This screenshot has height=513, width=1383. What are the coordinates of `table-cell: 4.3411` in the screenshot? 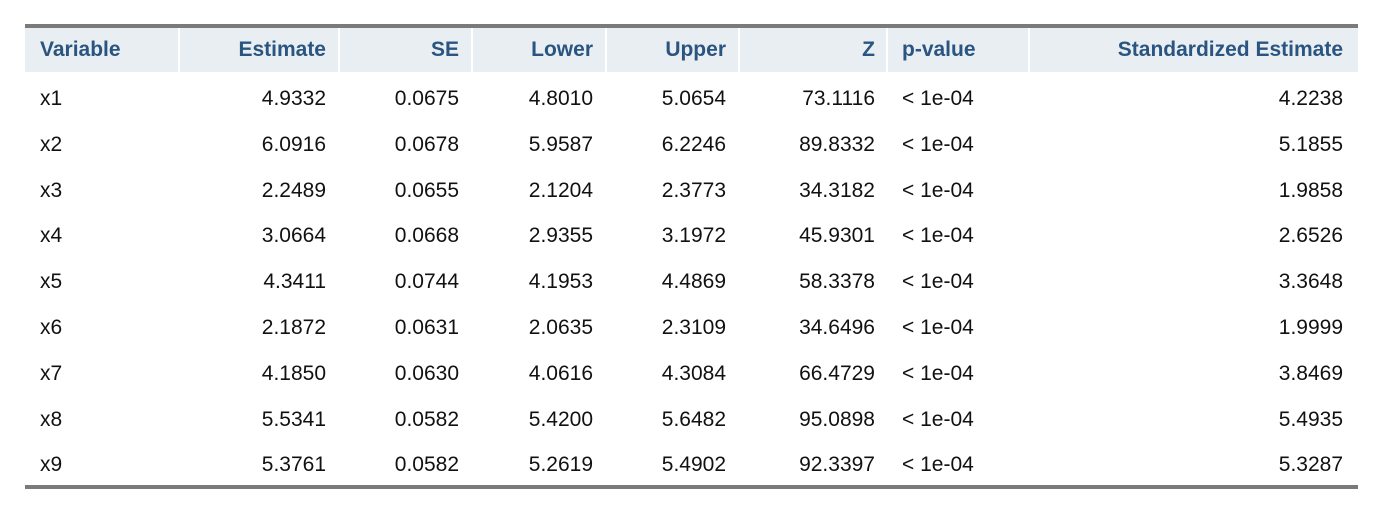 It's located at (294, 282).